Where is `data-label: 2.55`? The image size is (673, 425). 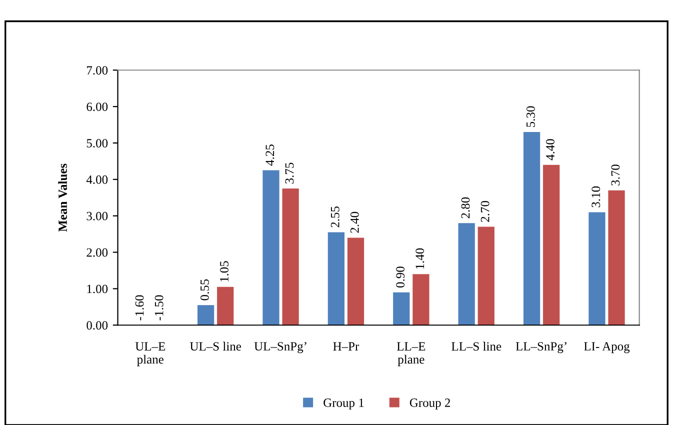
data-label: 2.55 is located at coordinates (335, 217).